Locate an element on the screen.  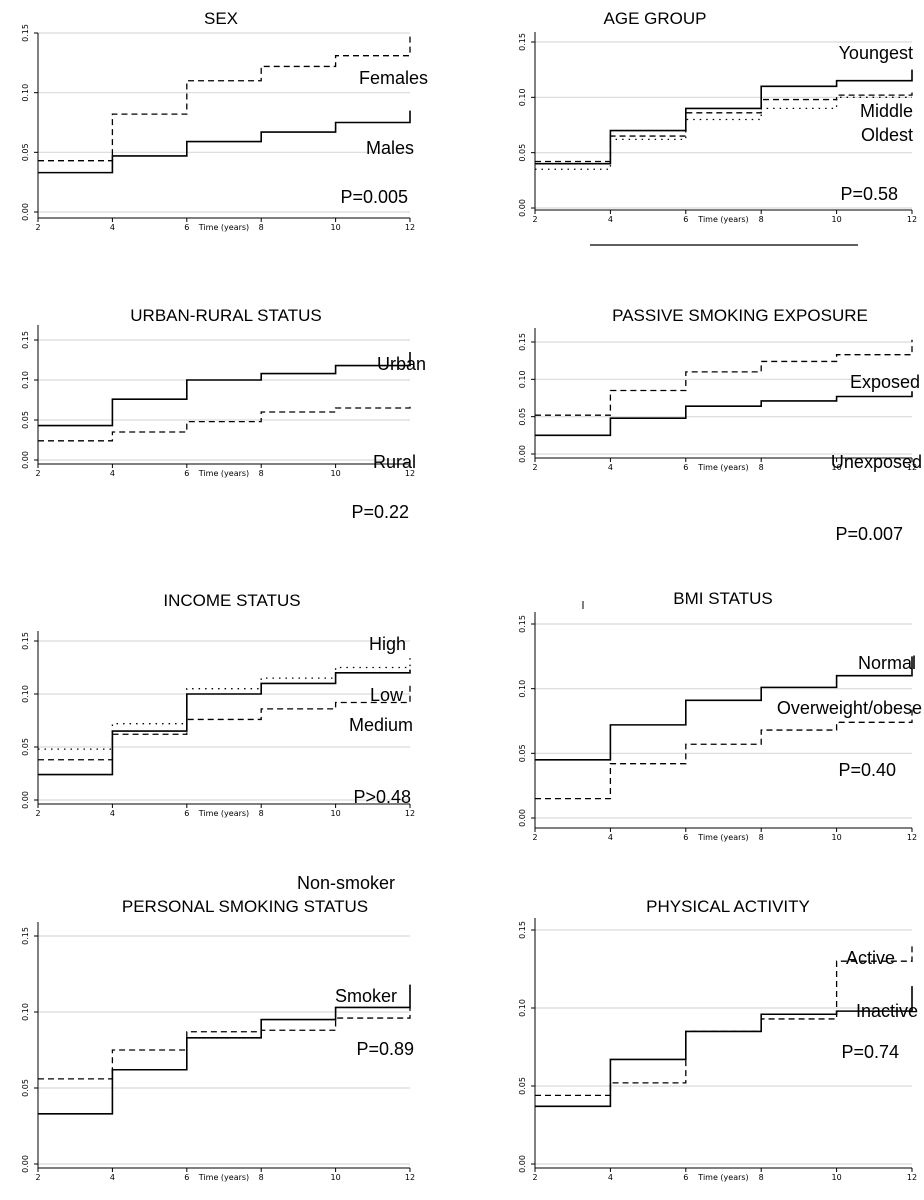
series-line-non-smoker is located at coordinates (224, 1049).